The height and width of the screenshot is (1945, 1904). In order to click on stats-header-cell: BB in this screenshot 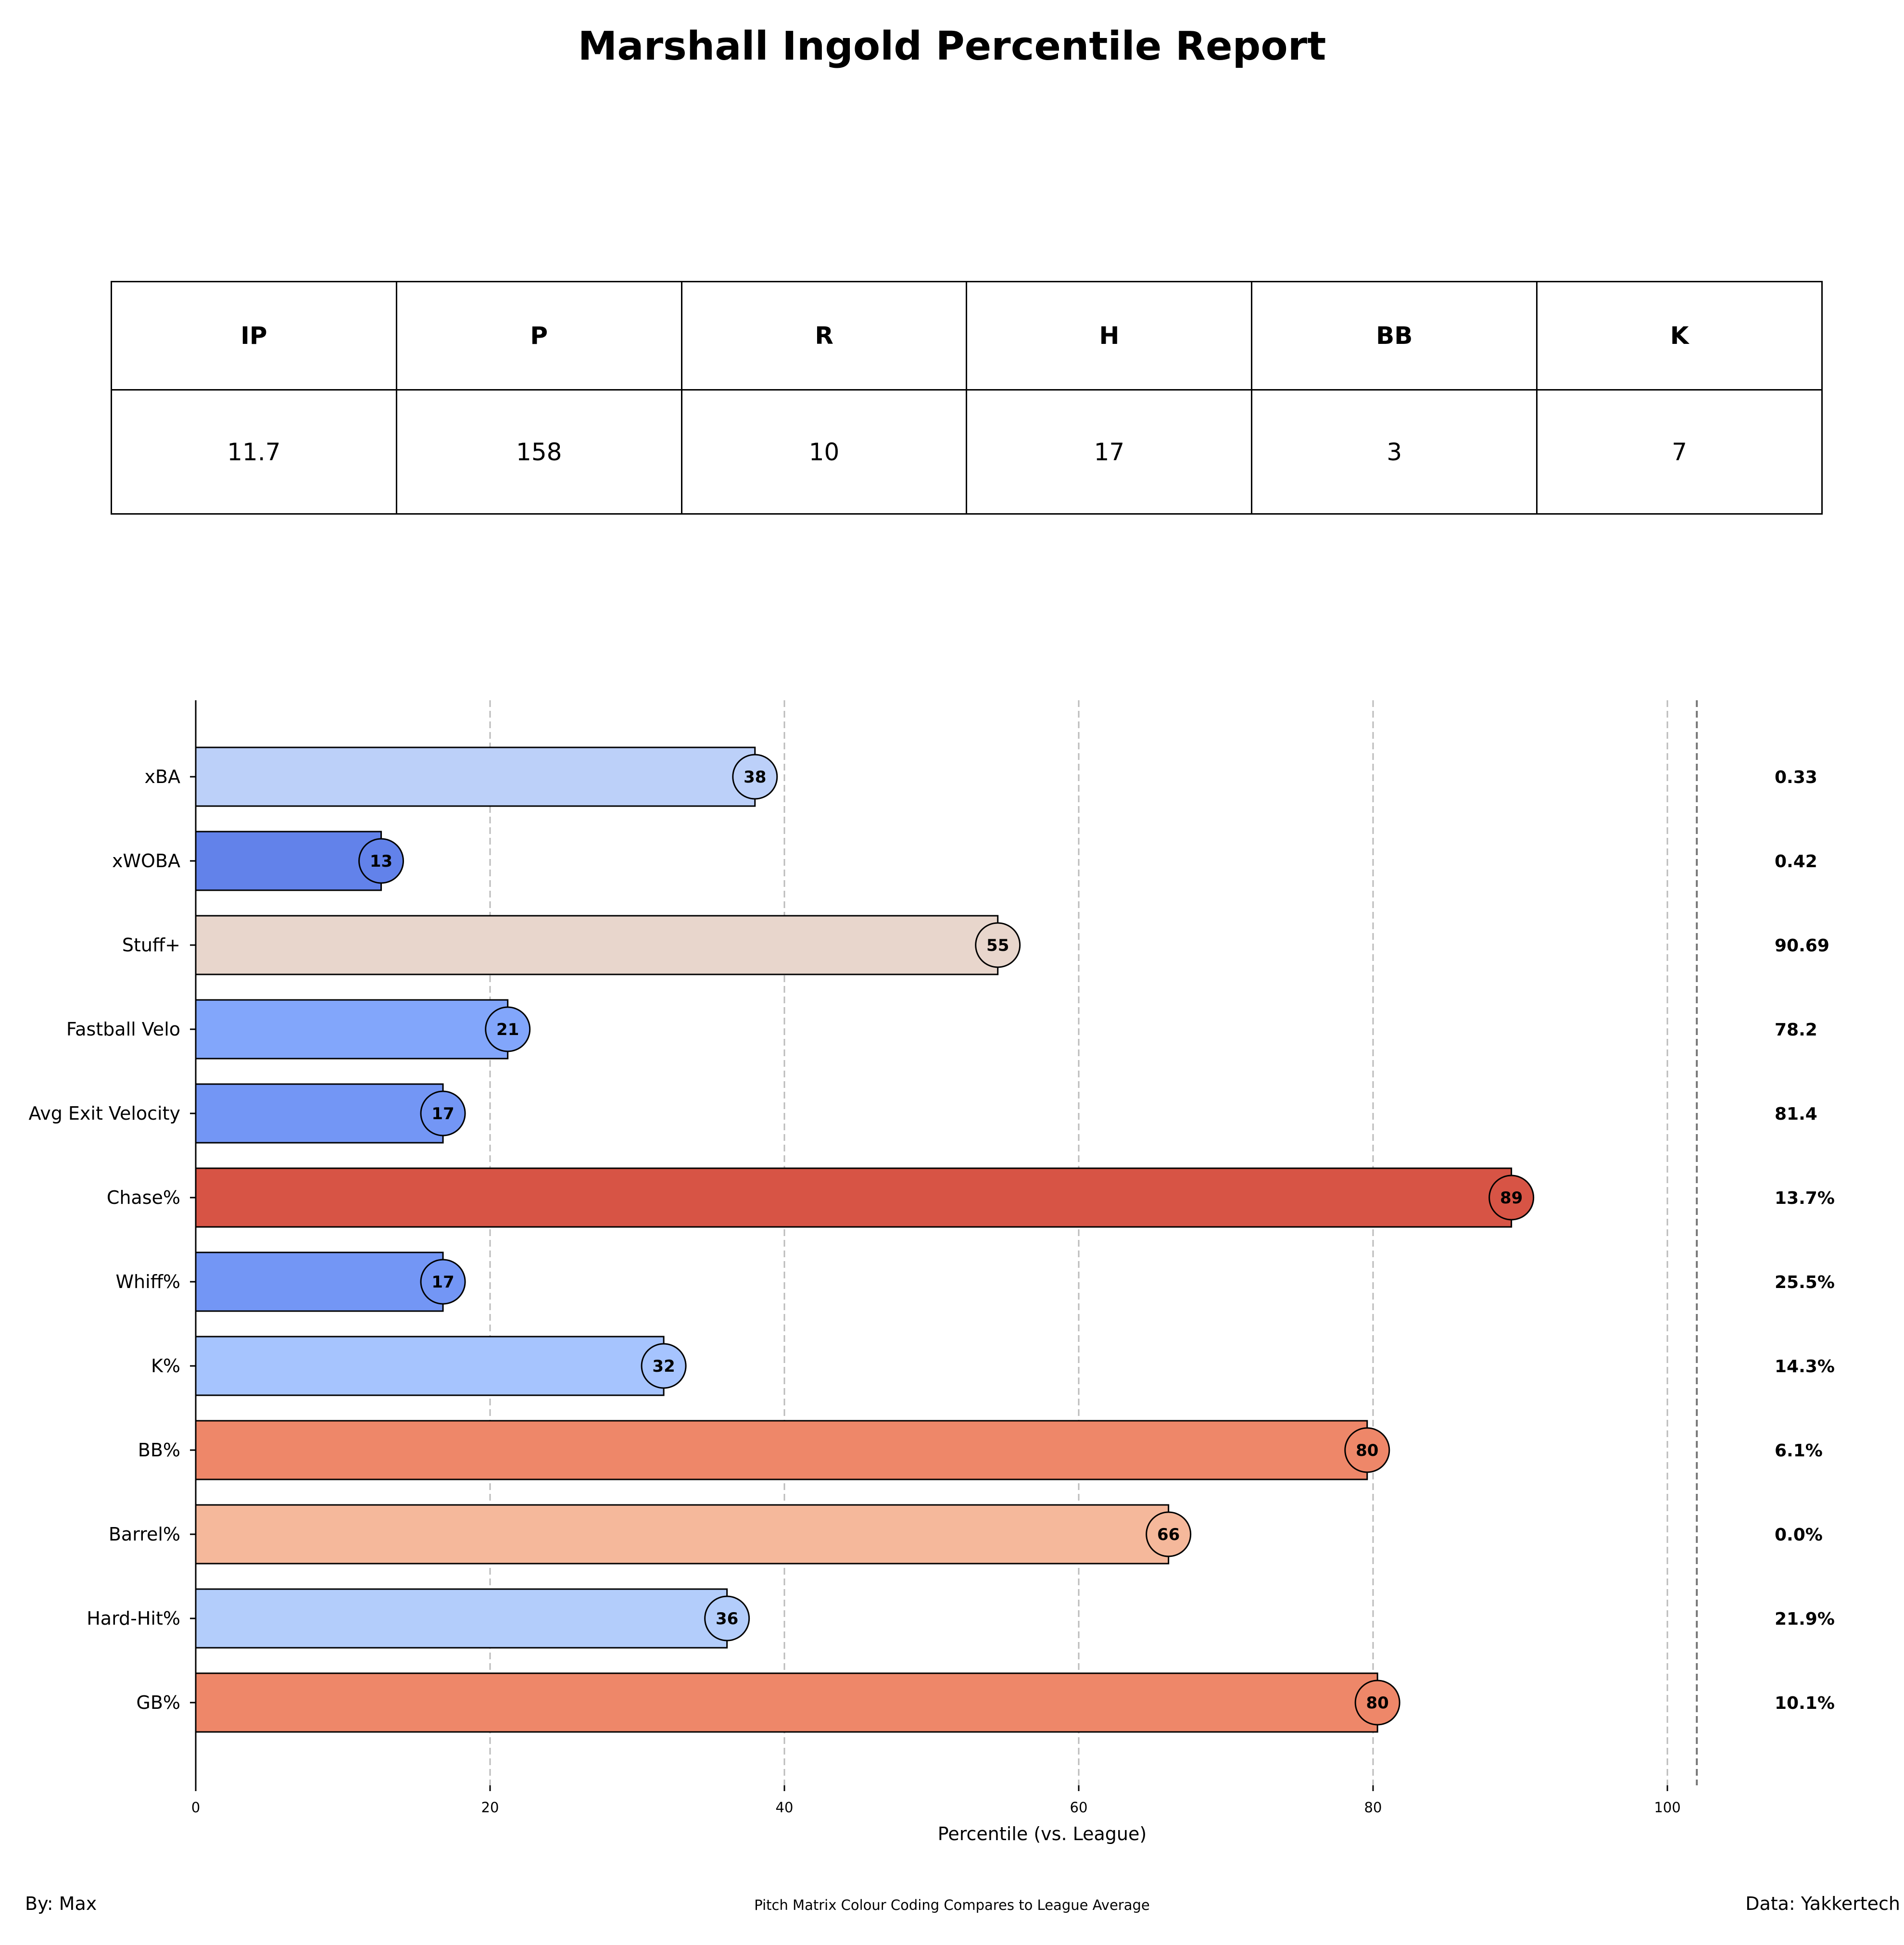, I will do `click(1394, 336)`.